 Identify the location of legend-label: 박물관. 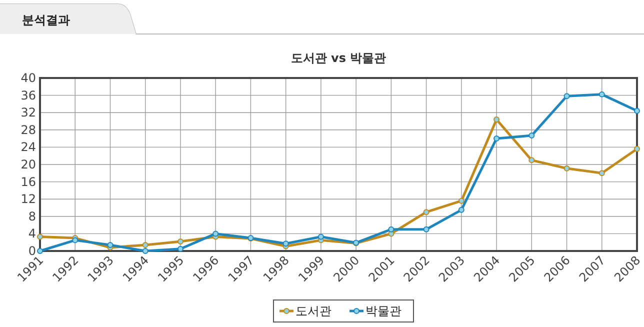
(384, 311).